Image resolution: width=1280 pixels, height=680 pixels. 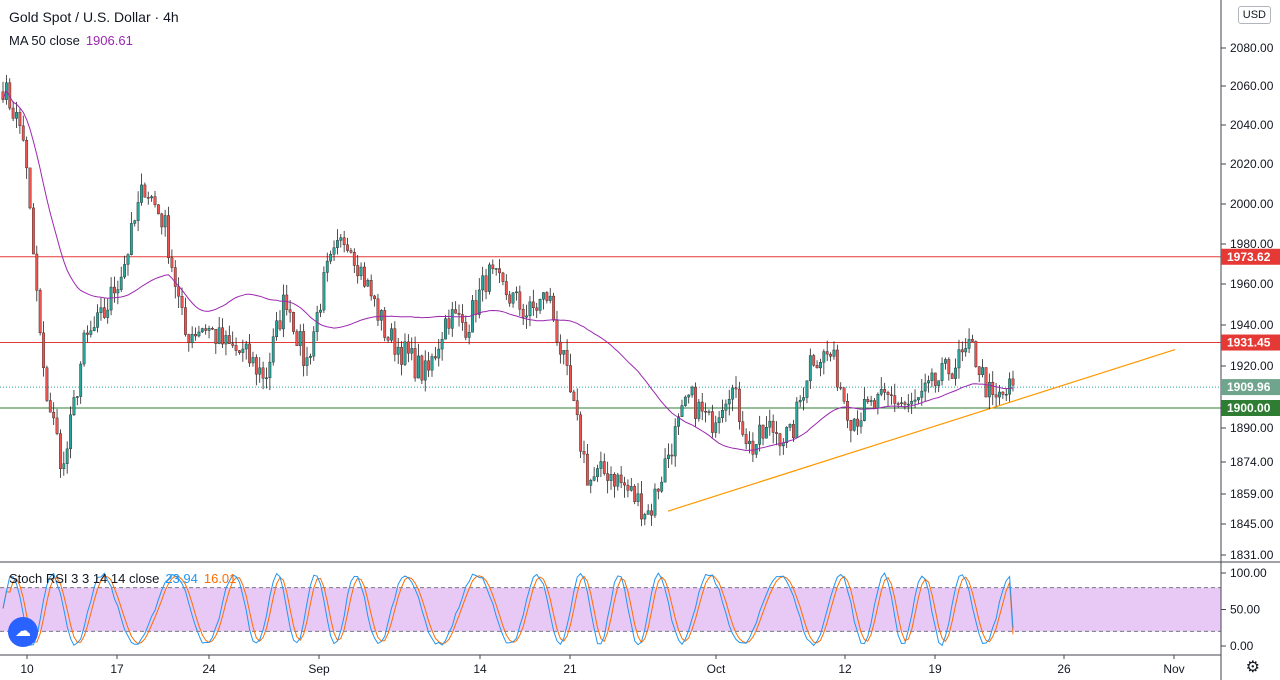 What do you see at coordinates (1252, 667) in the screenshot?
I see `gear-icon: ⚙` at bounding box center [1252, 667].